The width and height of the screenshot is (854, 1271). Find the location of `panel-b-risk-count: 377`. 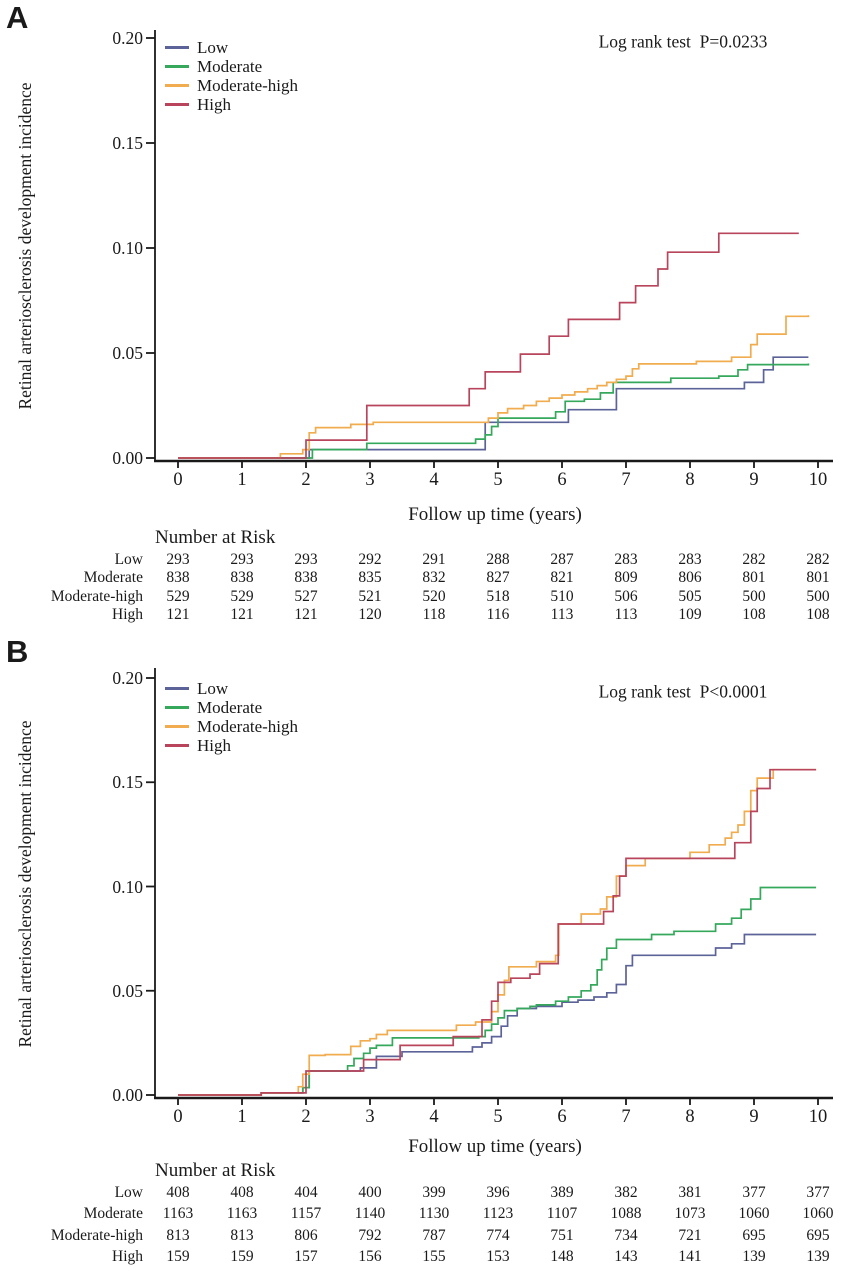

panel-b-risk-count: 377 is located at coordinates (754, 1192).